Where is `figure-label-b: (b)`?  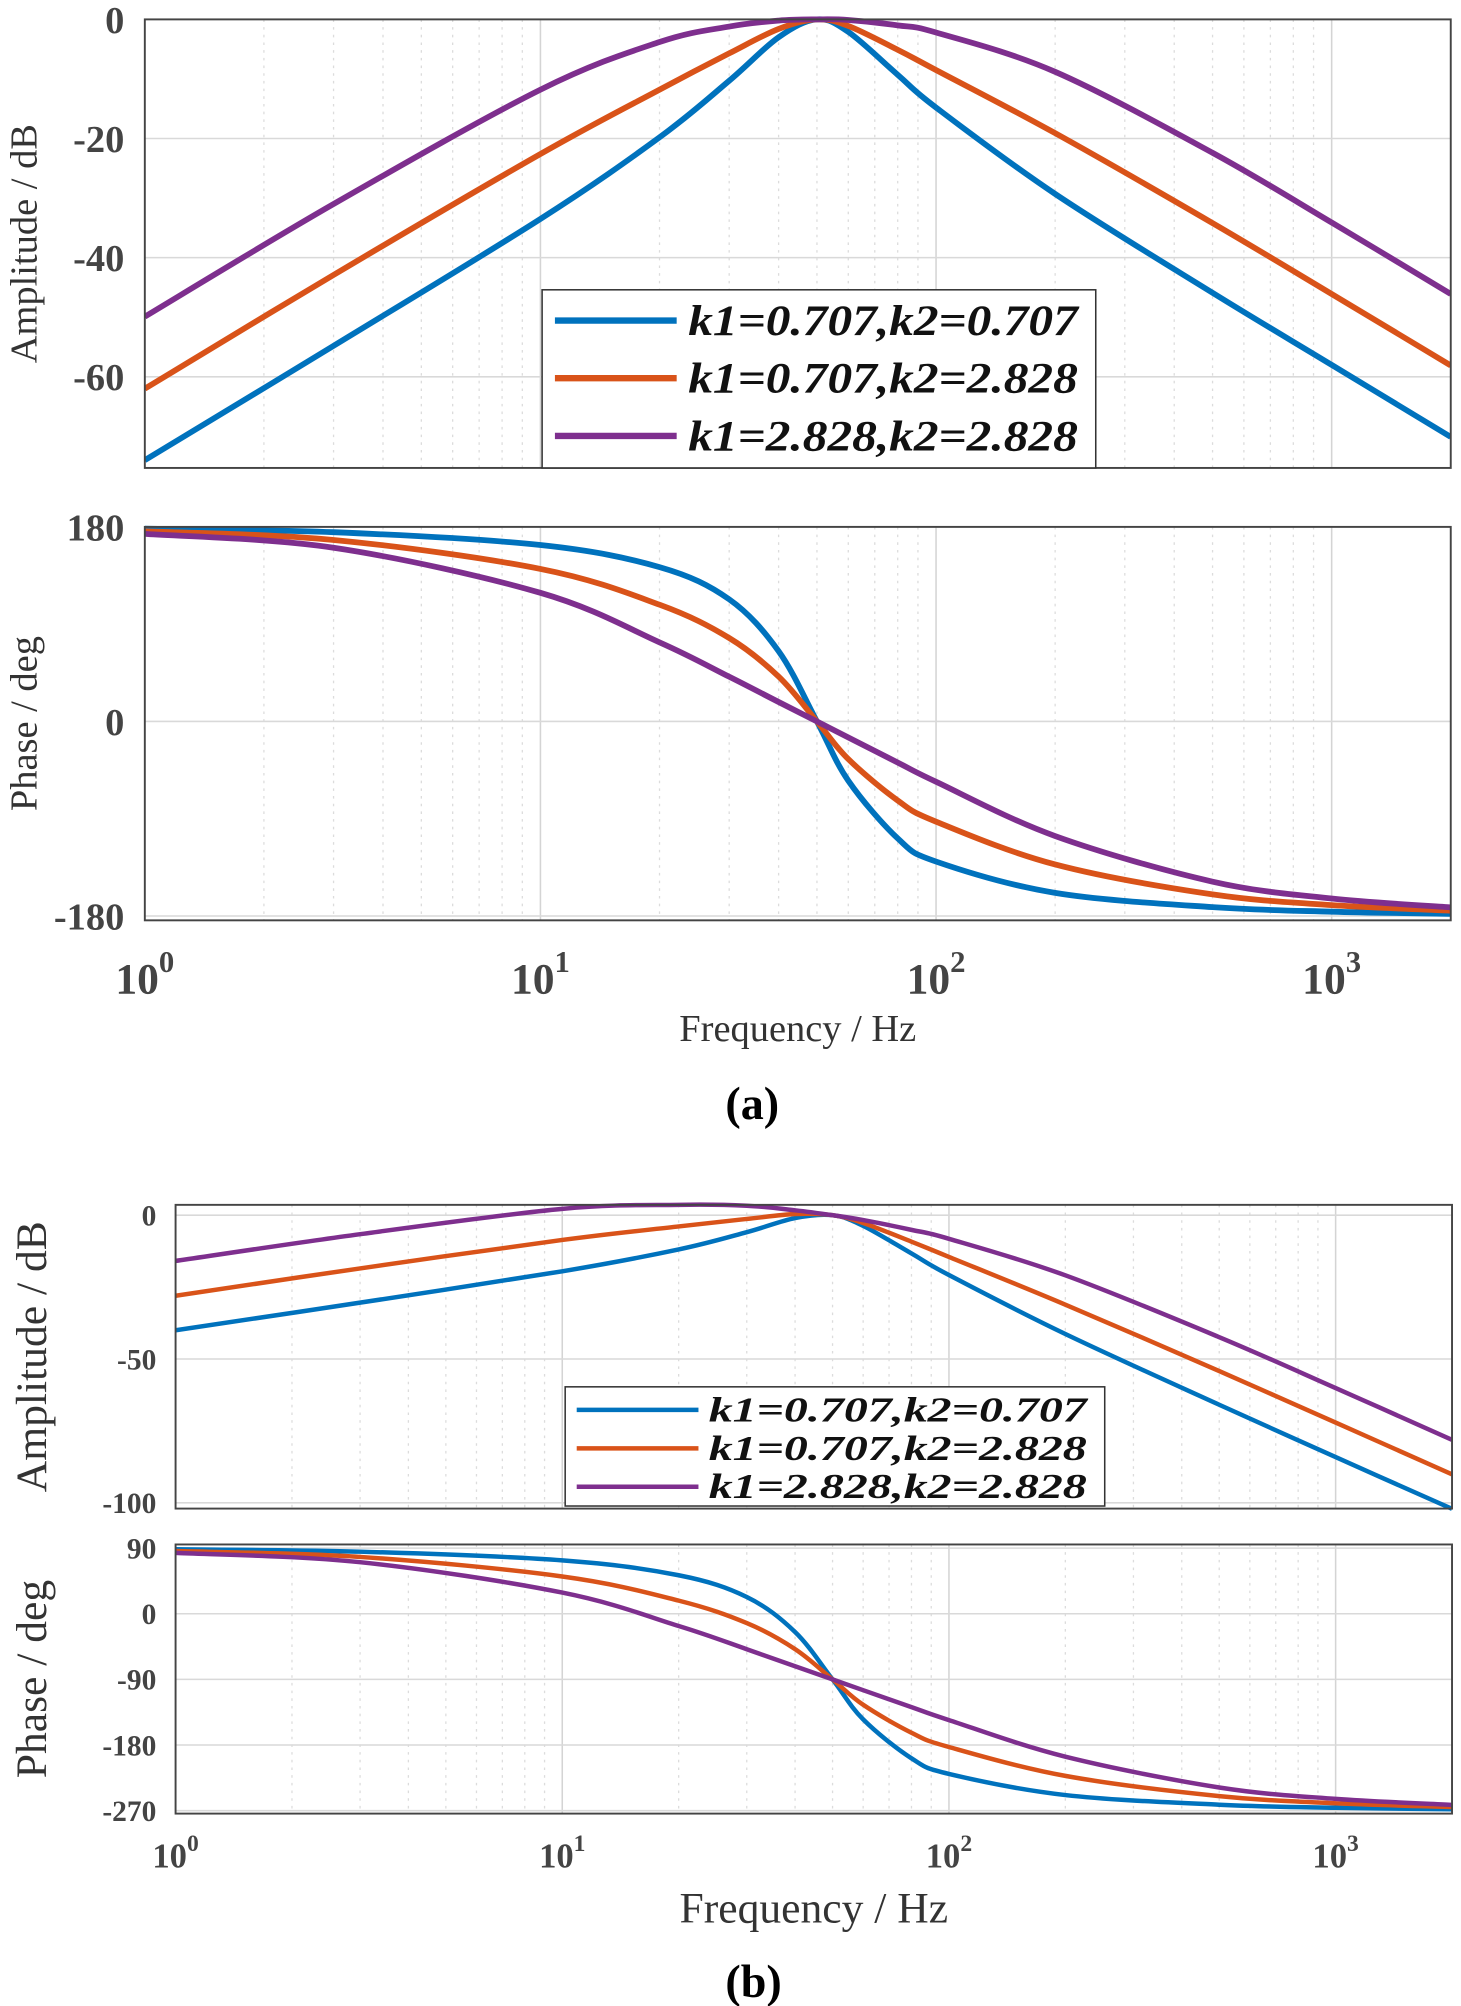
figure-label-b: (b) is located at coordinates (753, 1981).